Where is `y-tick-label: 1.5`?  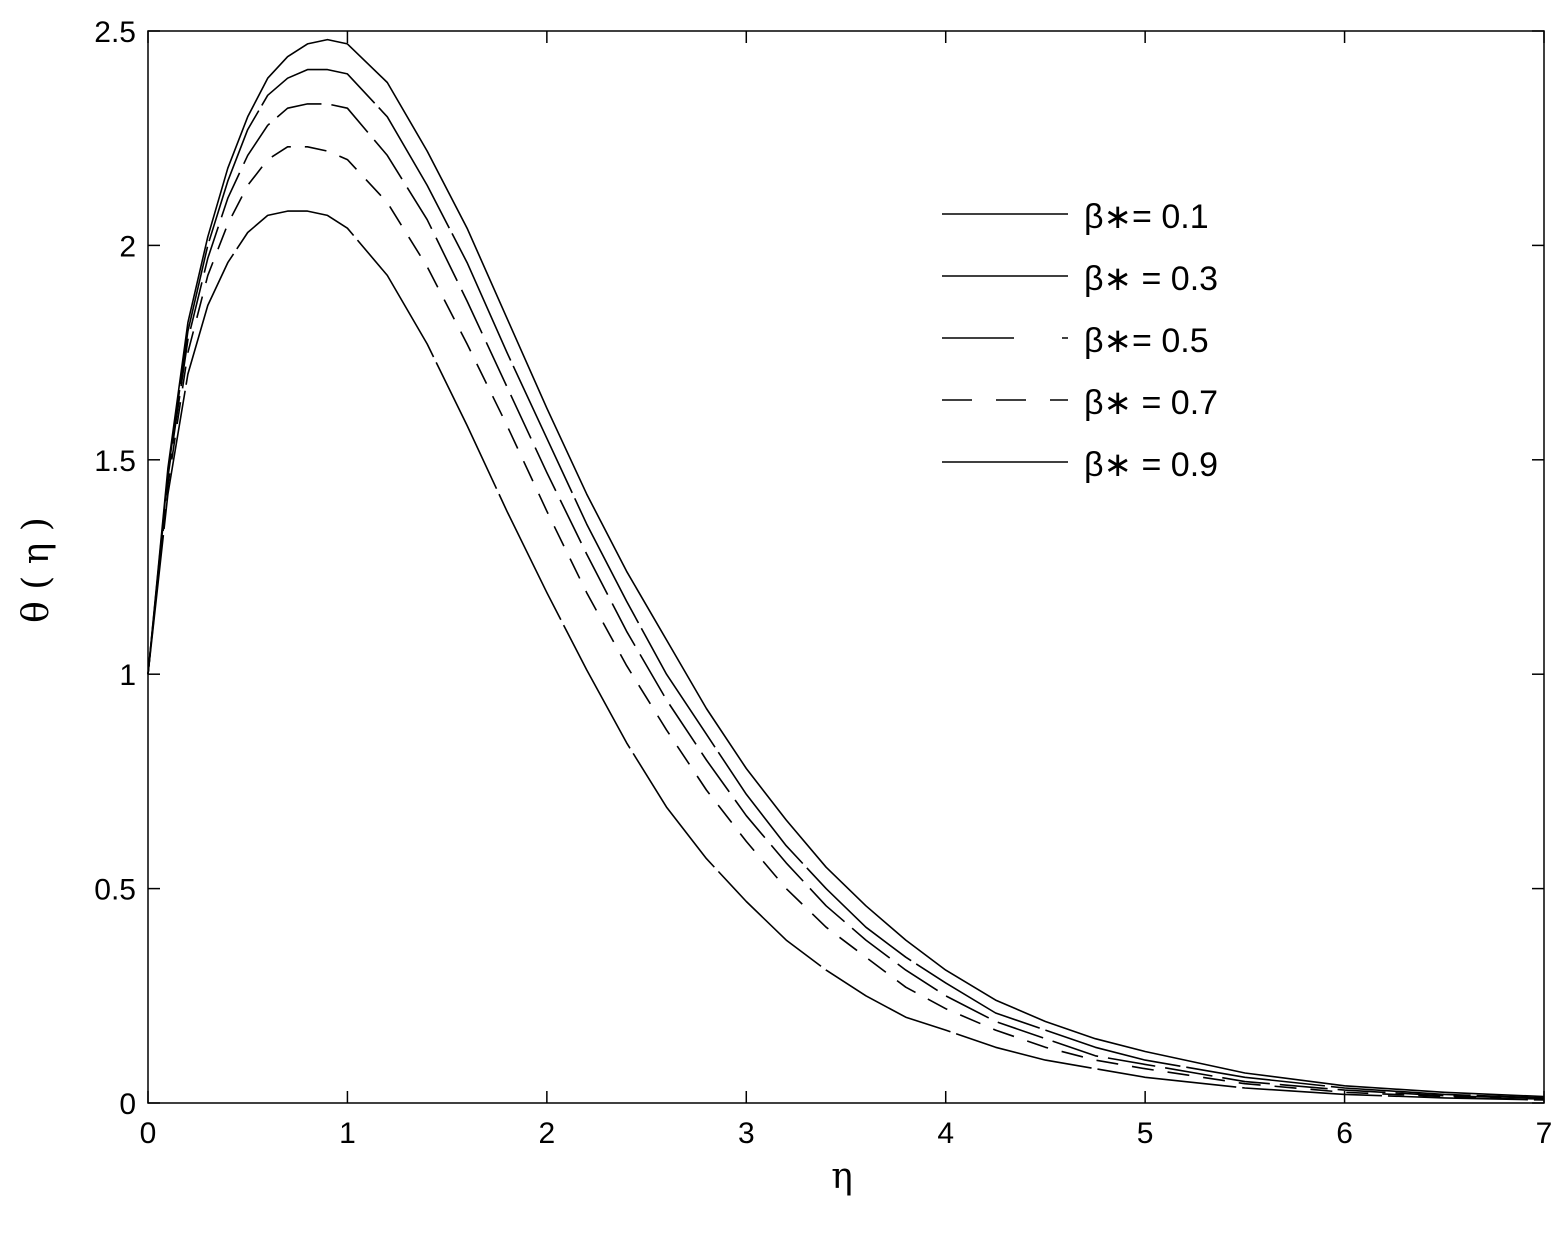
y-tick-label: 1.5 is located at coordinates (115, 461).